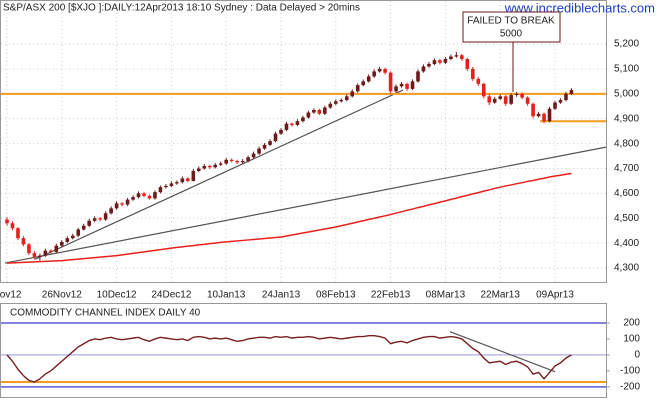  Describe the element at coordinates (446, 295) in the screenshot. I see `x-tick-label: 08Mar13` at that location.